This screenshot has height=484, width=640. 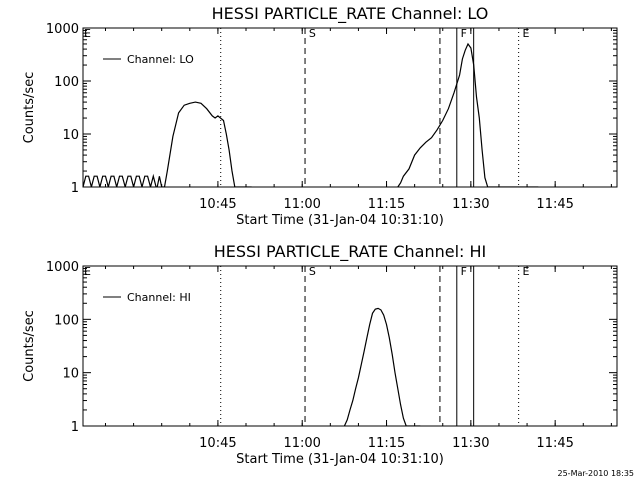 I want to click on legend-entry: Channel: LO, so click(x=160, y=59).